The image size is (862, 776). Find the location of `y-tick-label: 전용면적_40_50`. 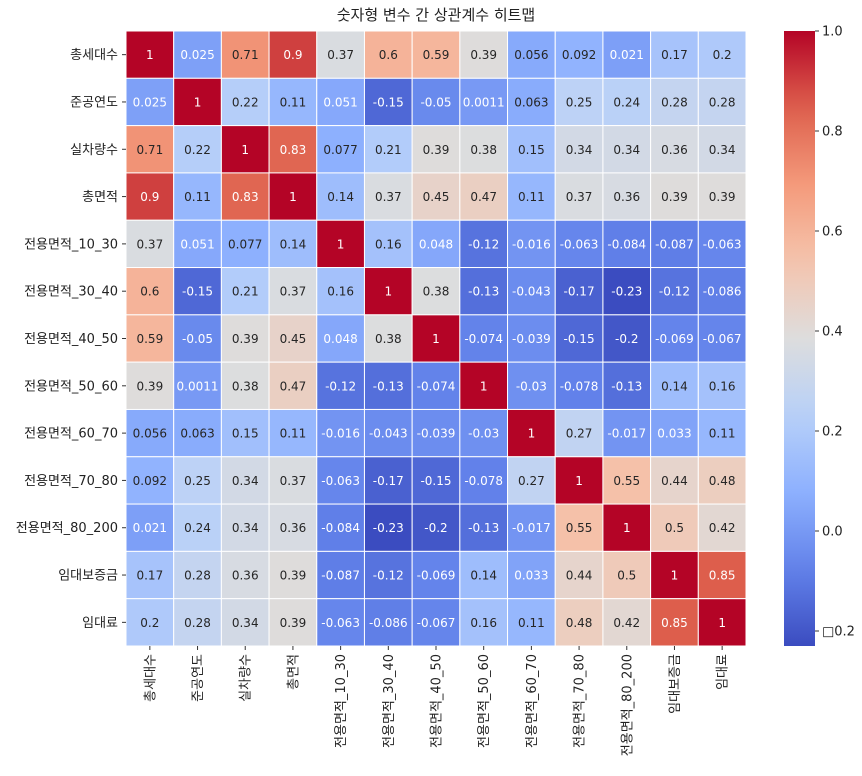

y-tick-label: 전용면적_40_50 is located at coordinates (71, 339).